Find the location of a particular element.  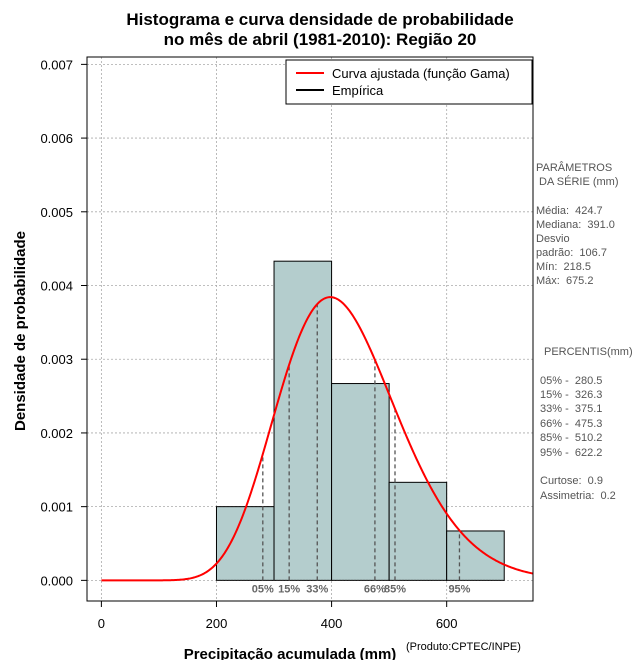

y-tick-label: 0.001 is located at coordinates (56, 507).